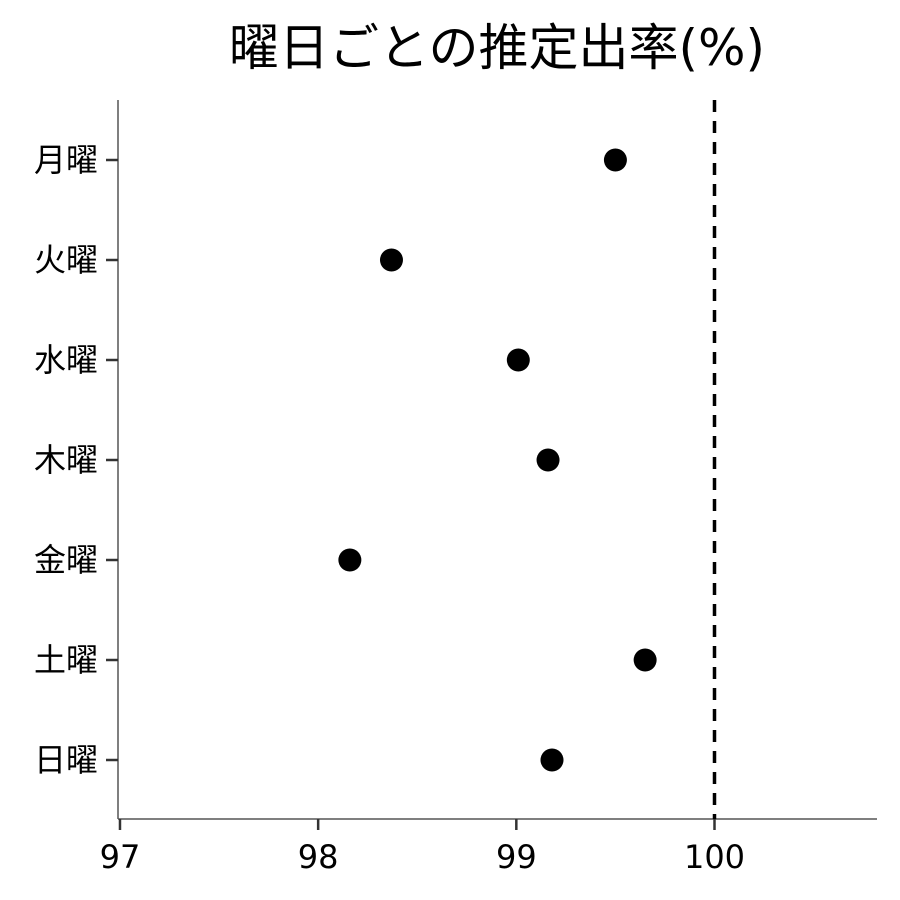  I want to click on x-tick-label: 99, so click(516, 857).